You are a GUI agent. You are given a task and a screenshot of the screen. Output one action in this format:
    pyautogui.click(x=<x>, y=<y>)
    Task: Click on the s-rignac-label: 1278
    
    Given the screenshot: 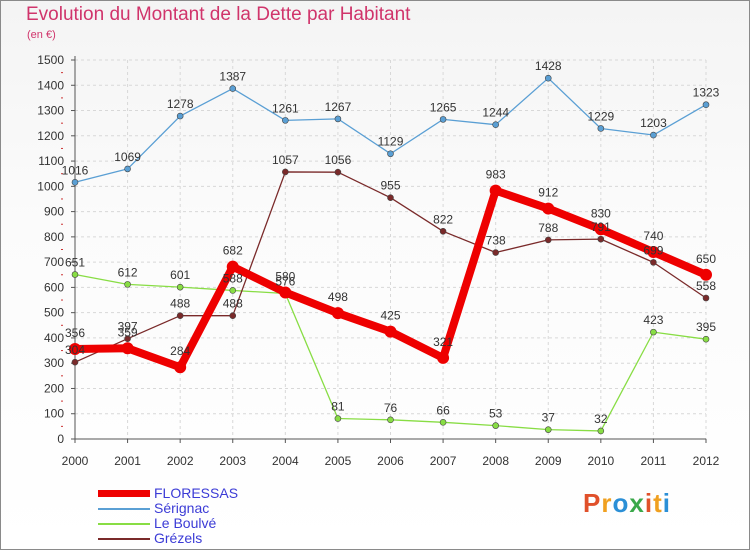 What is the action you would take?
    pyautogui.click(x=180, y=104)
    